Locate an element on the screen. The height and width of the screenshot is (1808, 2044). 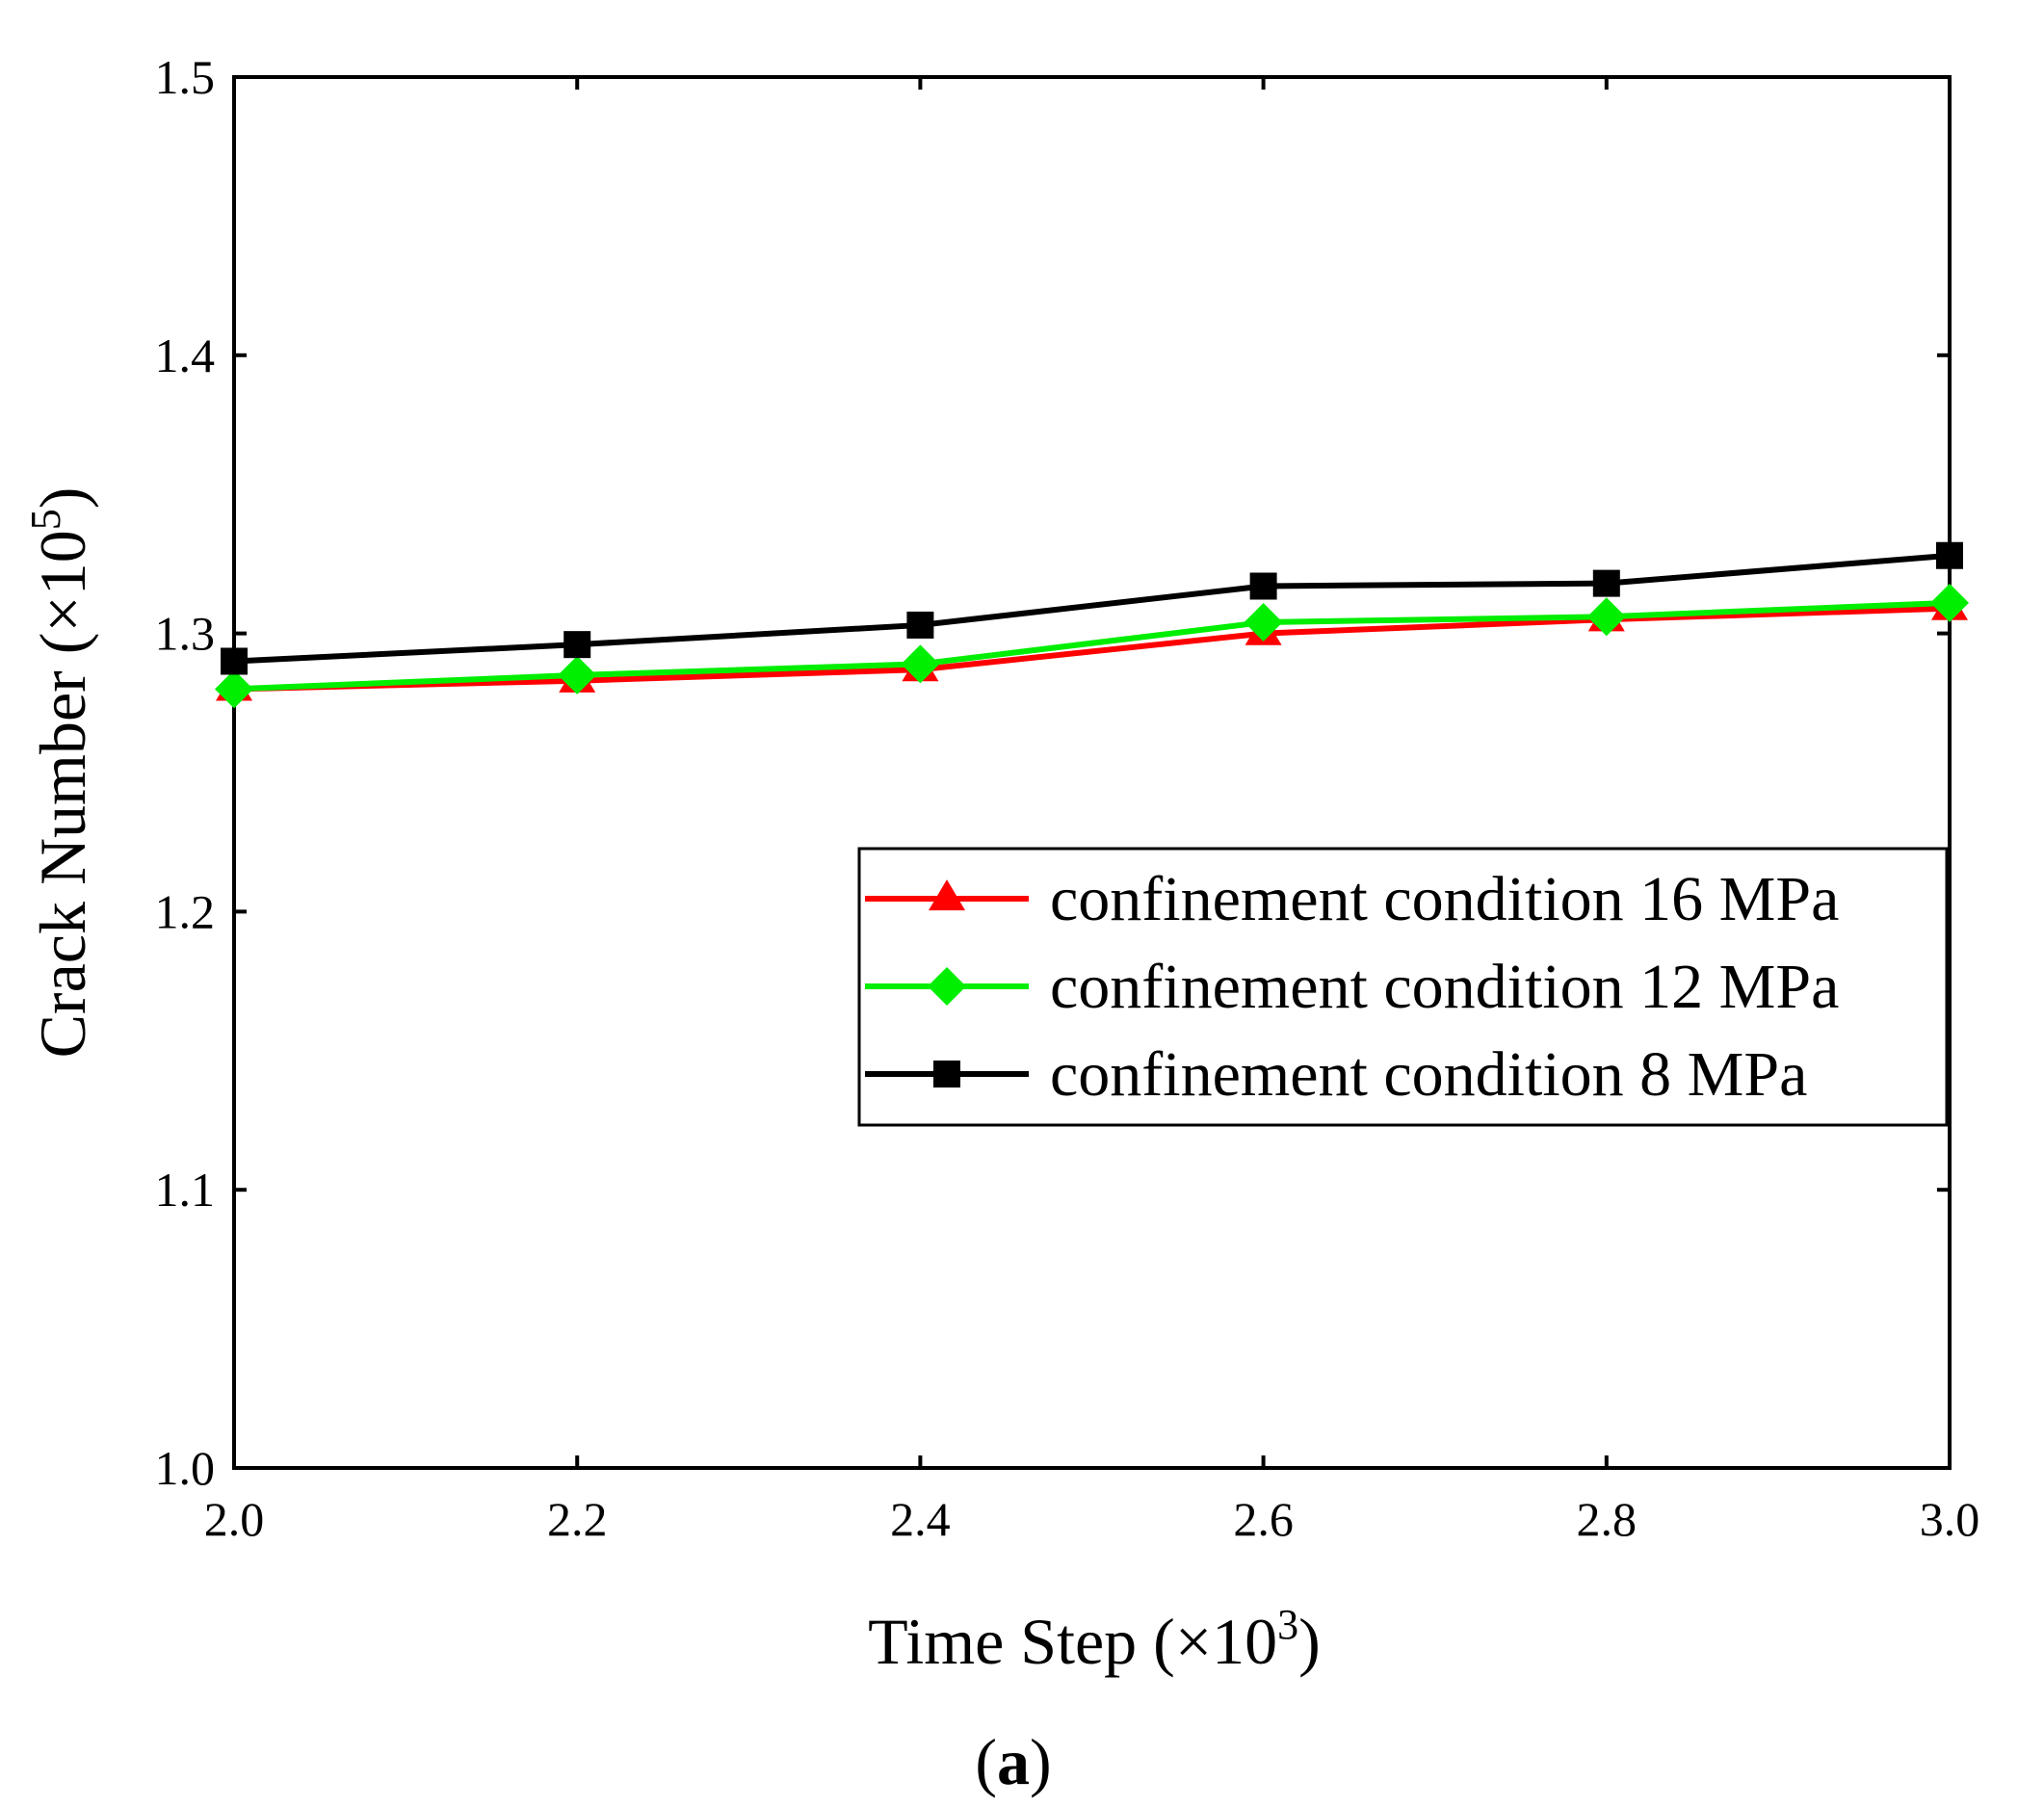
series-line-square is located at coordinates (1092, 608).